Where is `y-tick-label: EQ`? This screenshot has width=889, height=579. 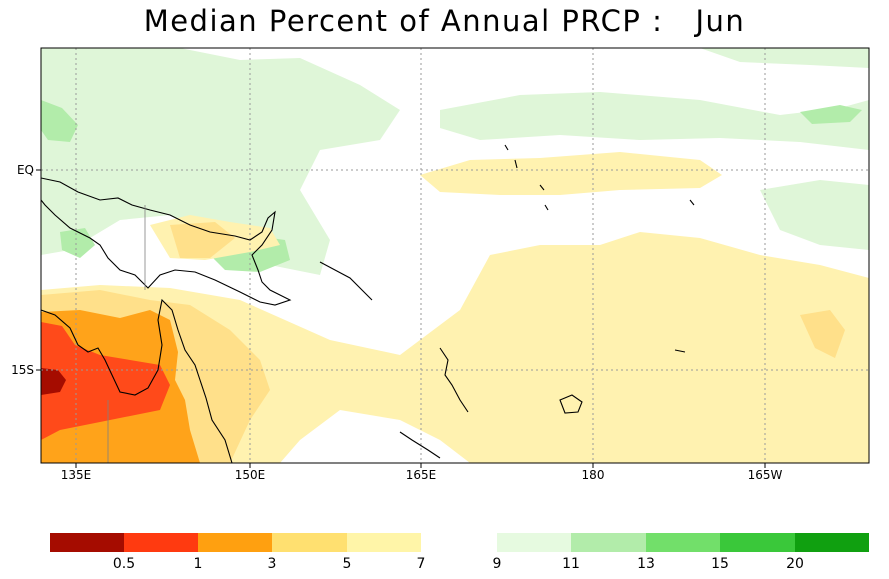 y-tick-label: EQ is located at coordinates (25, 170).